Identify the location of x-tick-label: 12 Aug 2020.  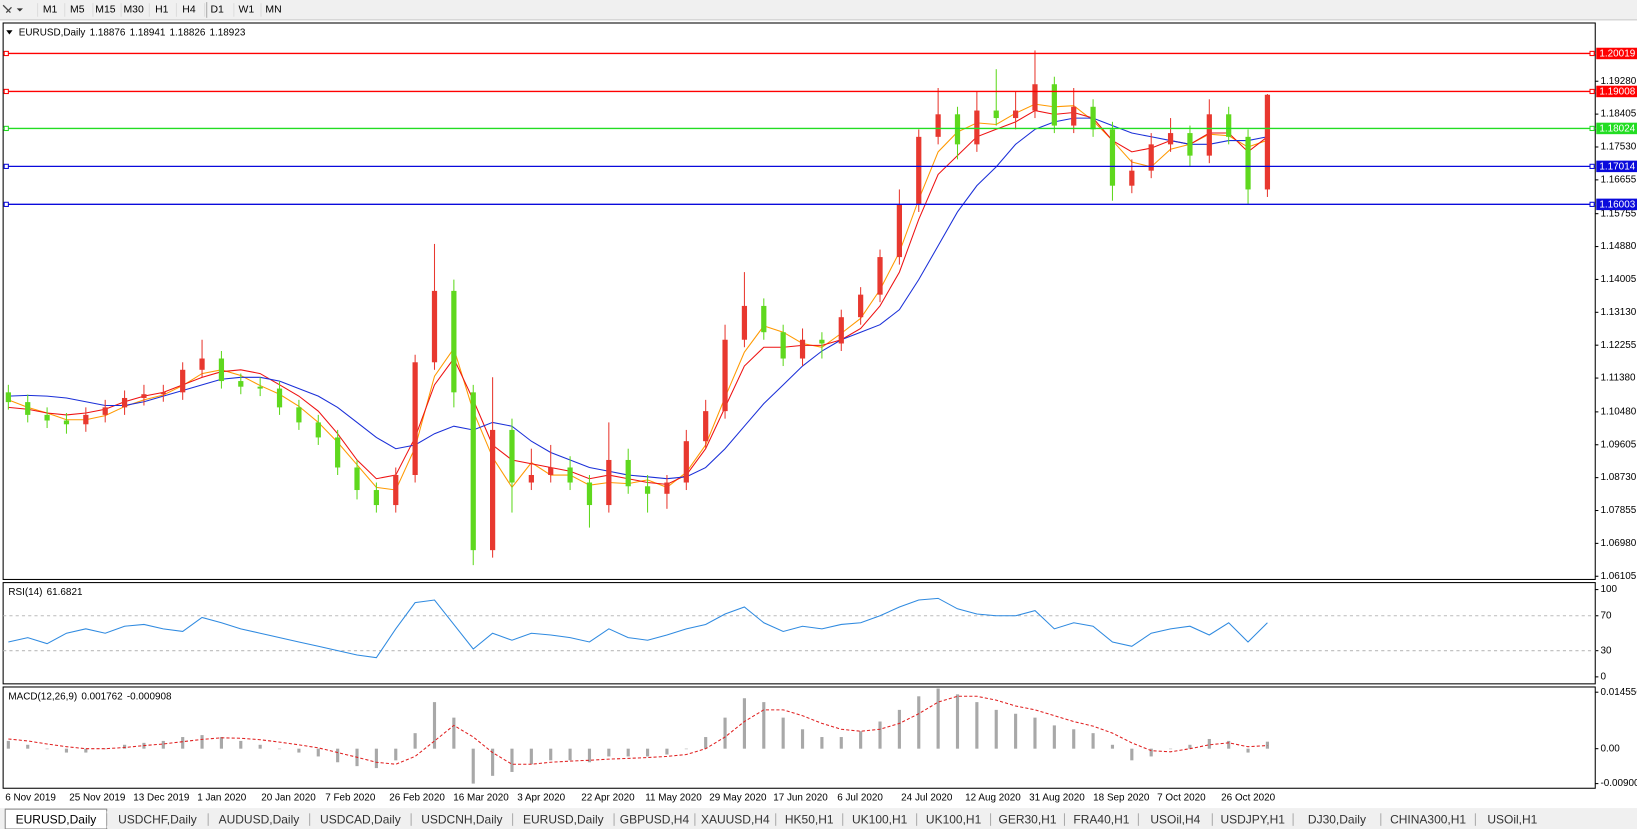
(993, 797).